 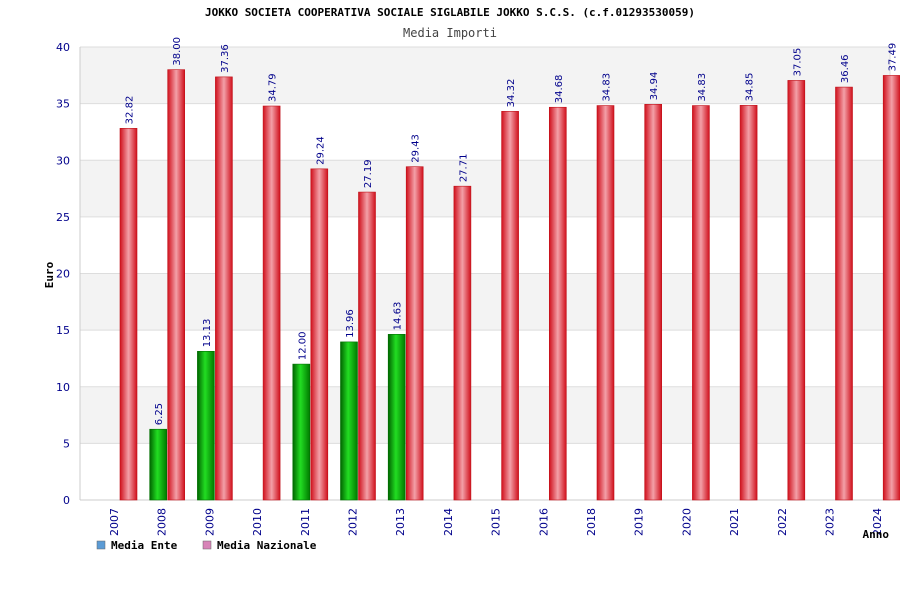 I want to click on legend: Media Ente Media Nazionale, so click(x=206, y=545).